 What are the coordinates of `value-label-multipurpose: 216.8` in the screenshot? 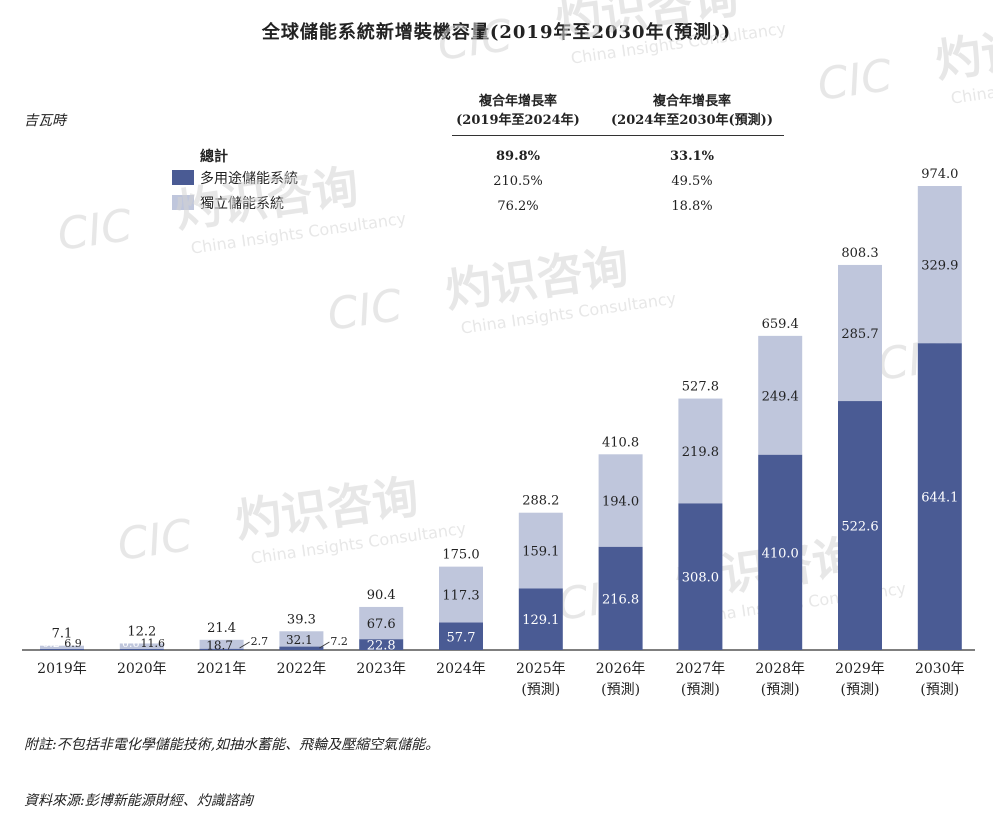 It's located at (620, 599).